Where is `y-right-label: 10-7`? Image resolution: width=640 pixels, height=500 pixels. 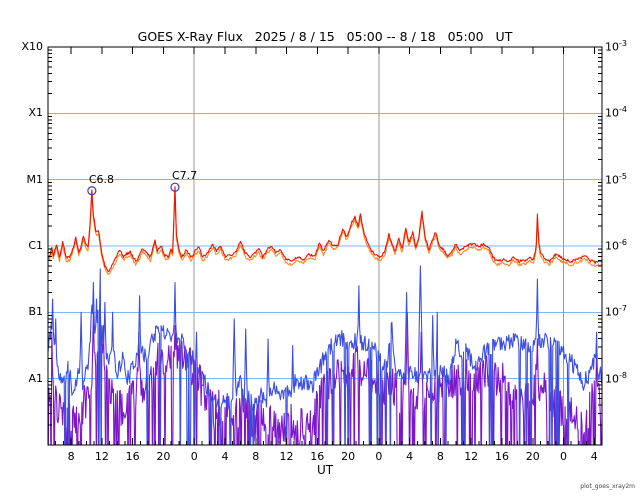 y-right-label: 10-7 is located at coordinates (616, 311).